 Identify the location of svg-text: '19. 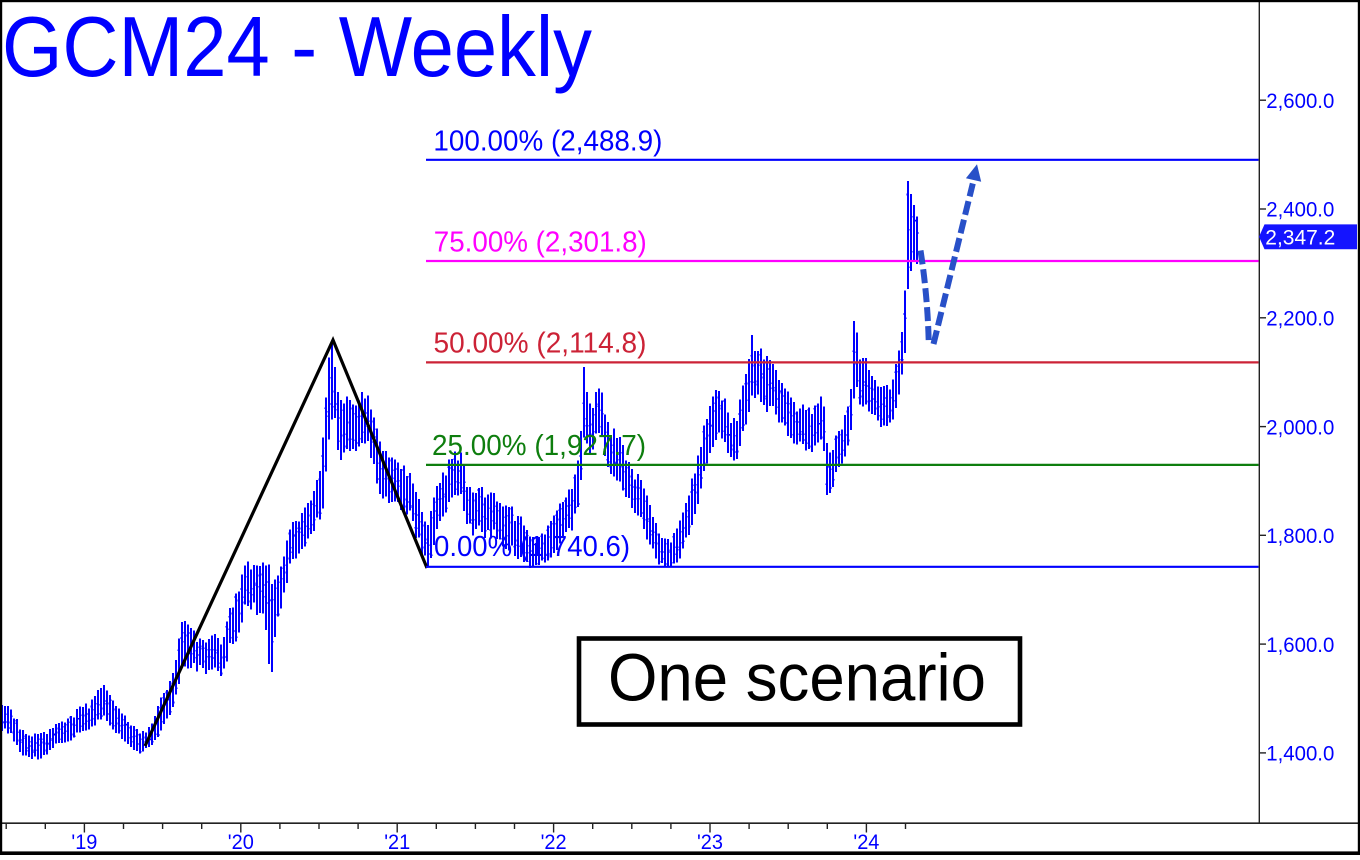
(84, 842).